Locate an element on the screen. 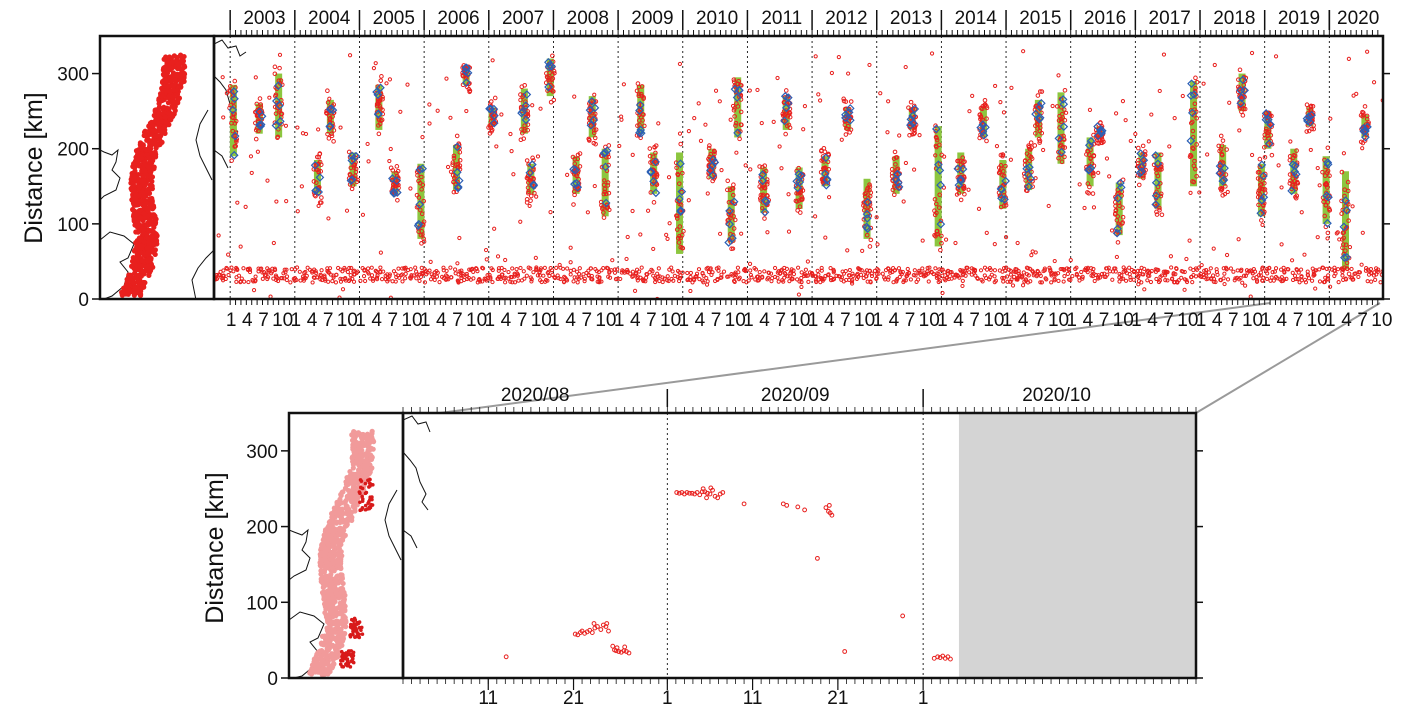  top-y-axis-label: Distance [km] is located at coordinates (34, 167).